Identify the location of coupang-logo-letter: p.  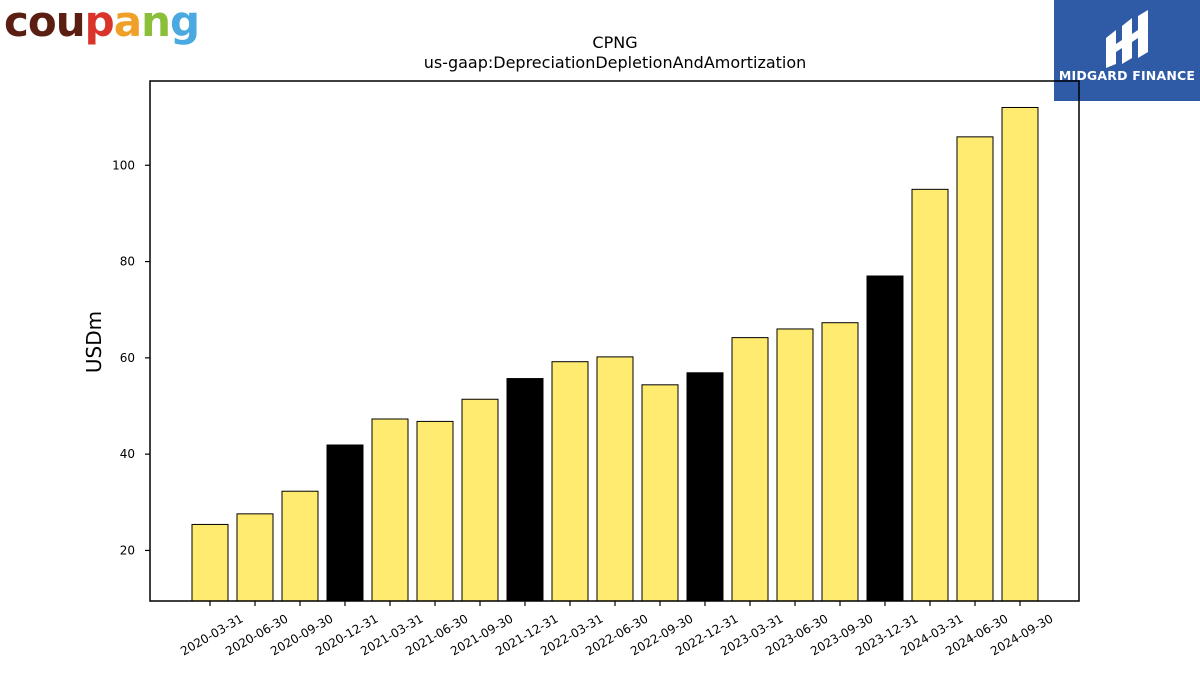
(99, 23).